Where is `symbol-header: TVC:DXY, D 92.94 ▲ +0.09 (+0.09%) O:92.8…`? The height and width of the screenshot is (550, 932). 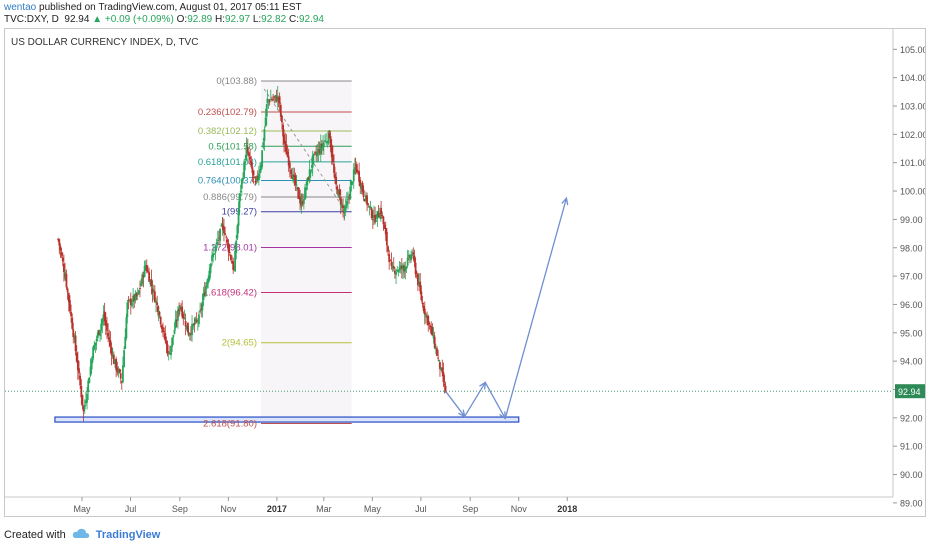
symbol-header: TVC:DXY, D 92.94 ▲ +0.09 (+0.09%) O:92.8… is located at coordinates (164, 19).